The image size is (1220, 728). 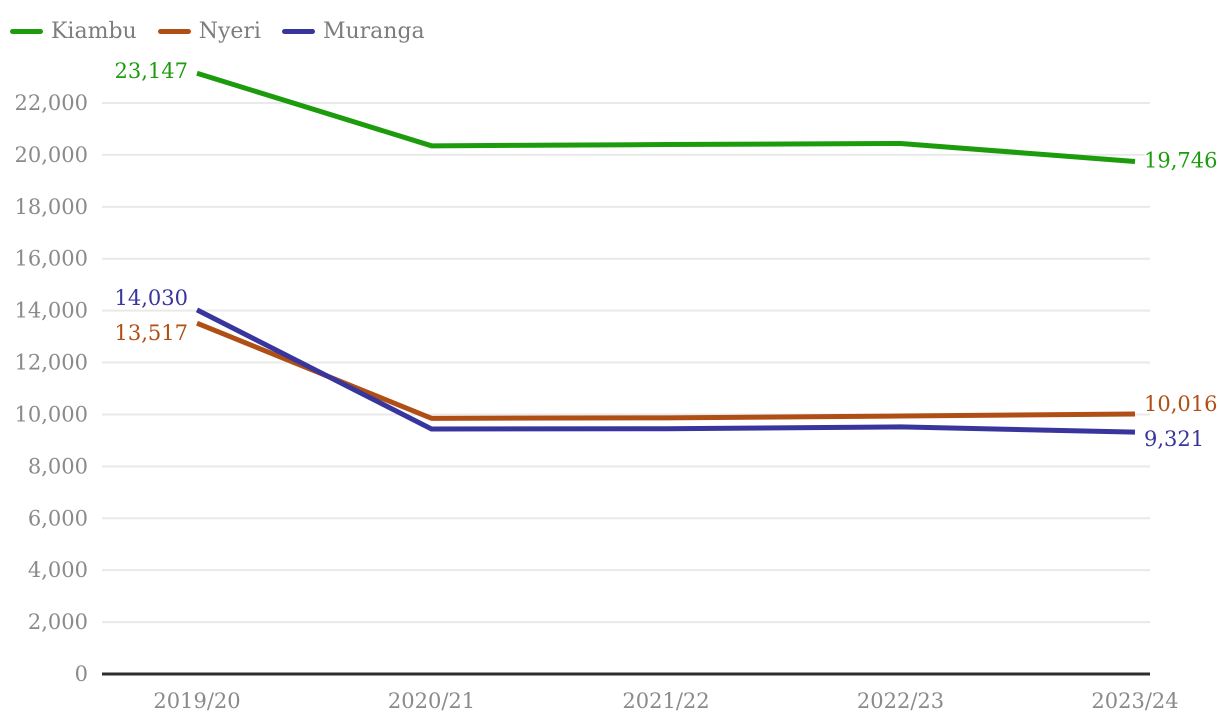 I want to click on y-tick-label: 10,000, so click(x=51, y=414).